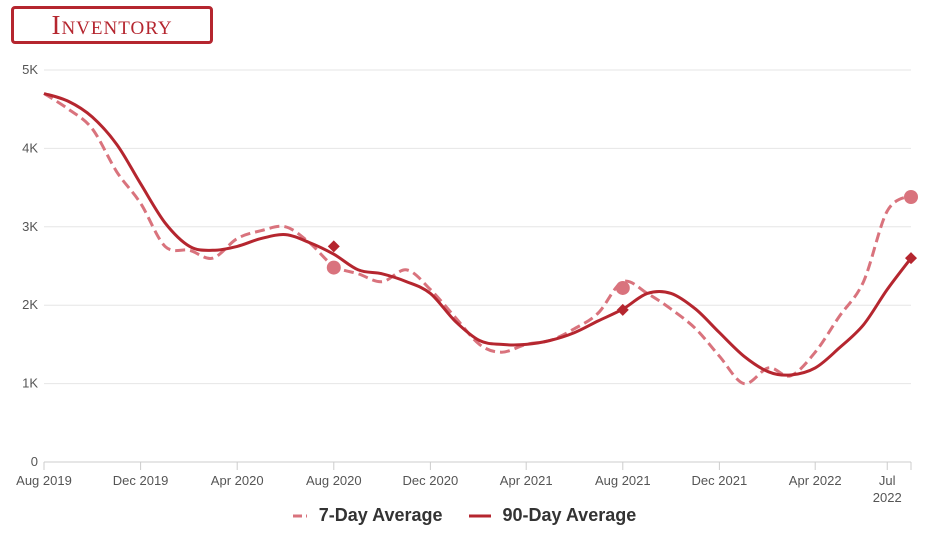 The width and height of the screenshot is (927, 539). I want to click on legend-item-7-day-average: 7-Day Average, so click(367, 515).